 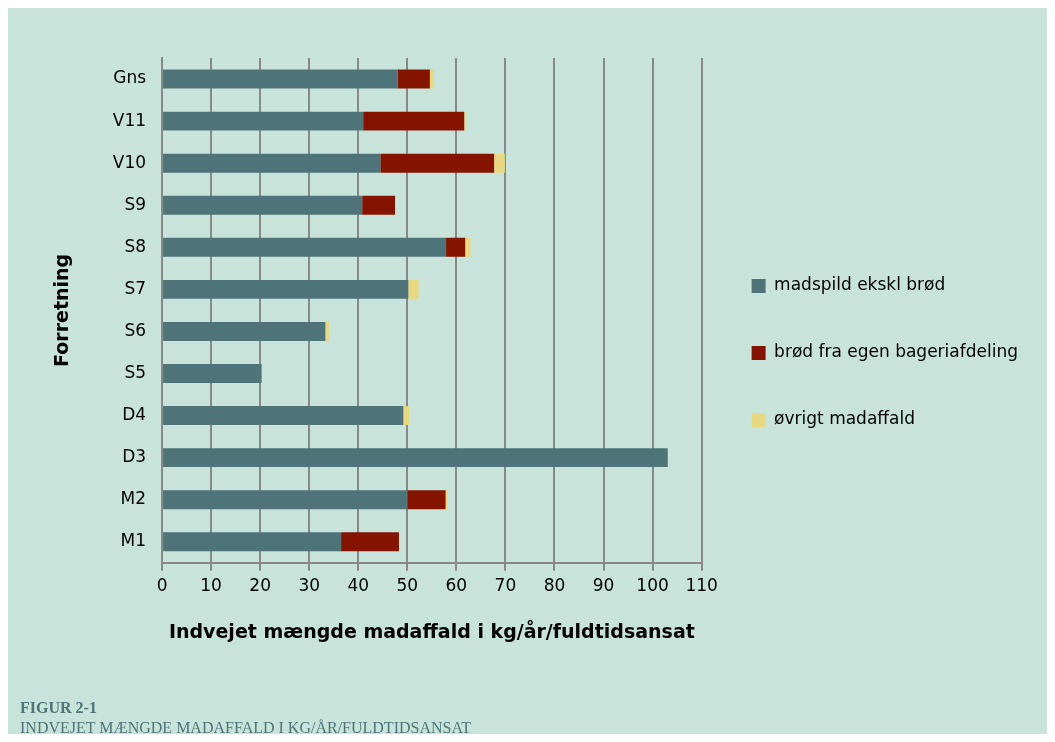 I want to click on x-tick-label: 0, so click(x=162, y=585).